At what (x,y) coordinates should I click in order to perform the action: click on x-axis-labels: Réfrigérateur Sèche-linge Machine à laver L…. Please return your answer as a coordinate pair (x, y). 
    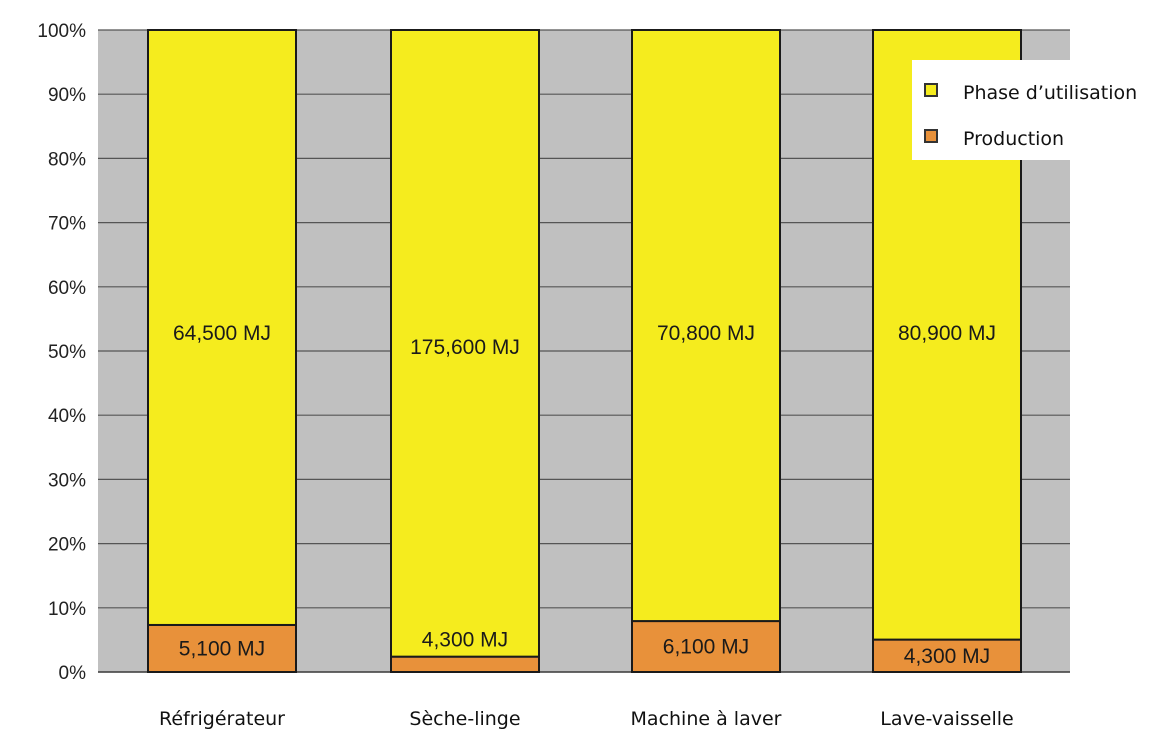
    Looking at the image, I should click on (586, 719).